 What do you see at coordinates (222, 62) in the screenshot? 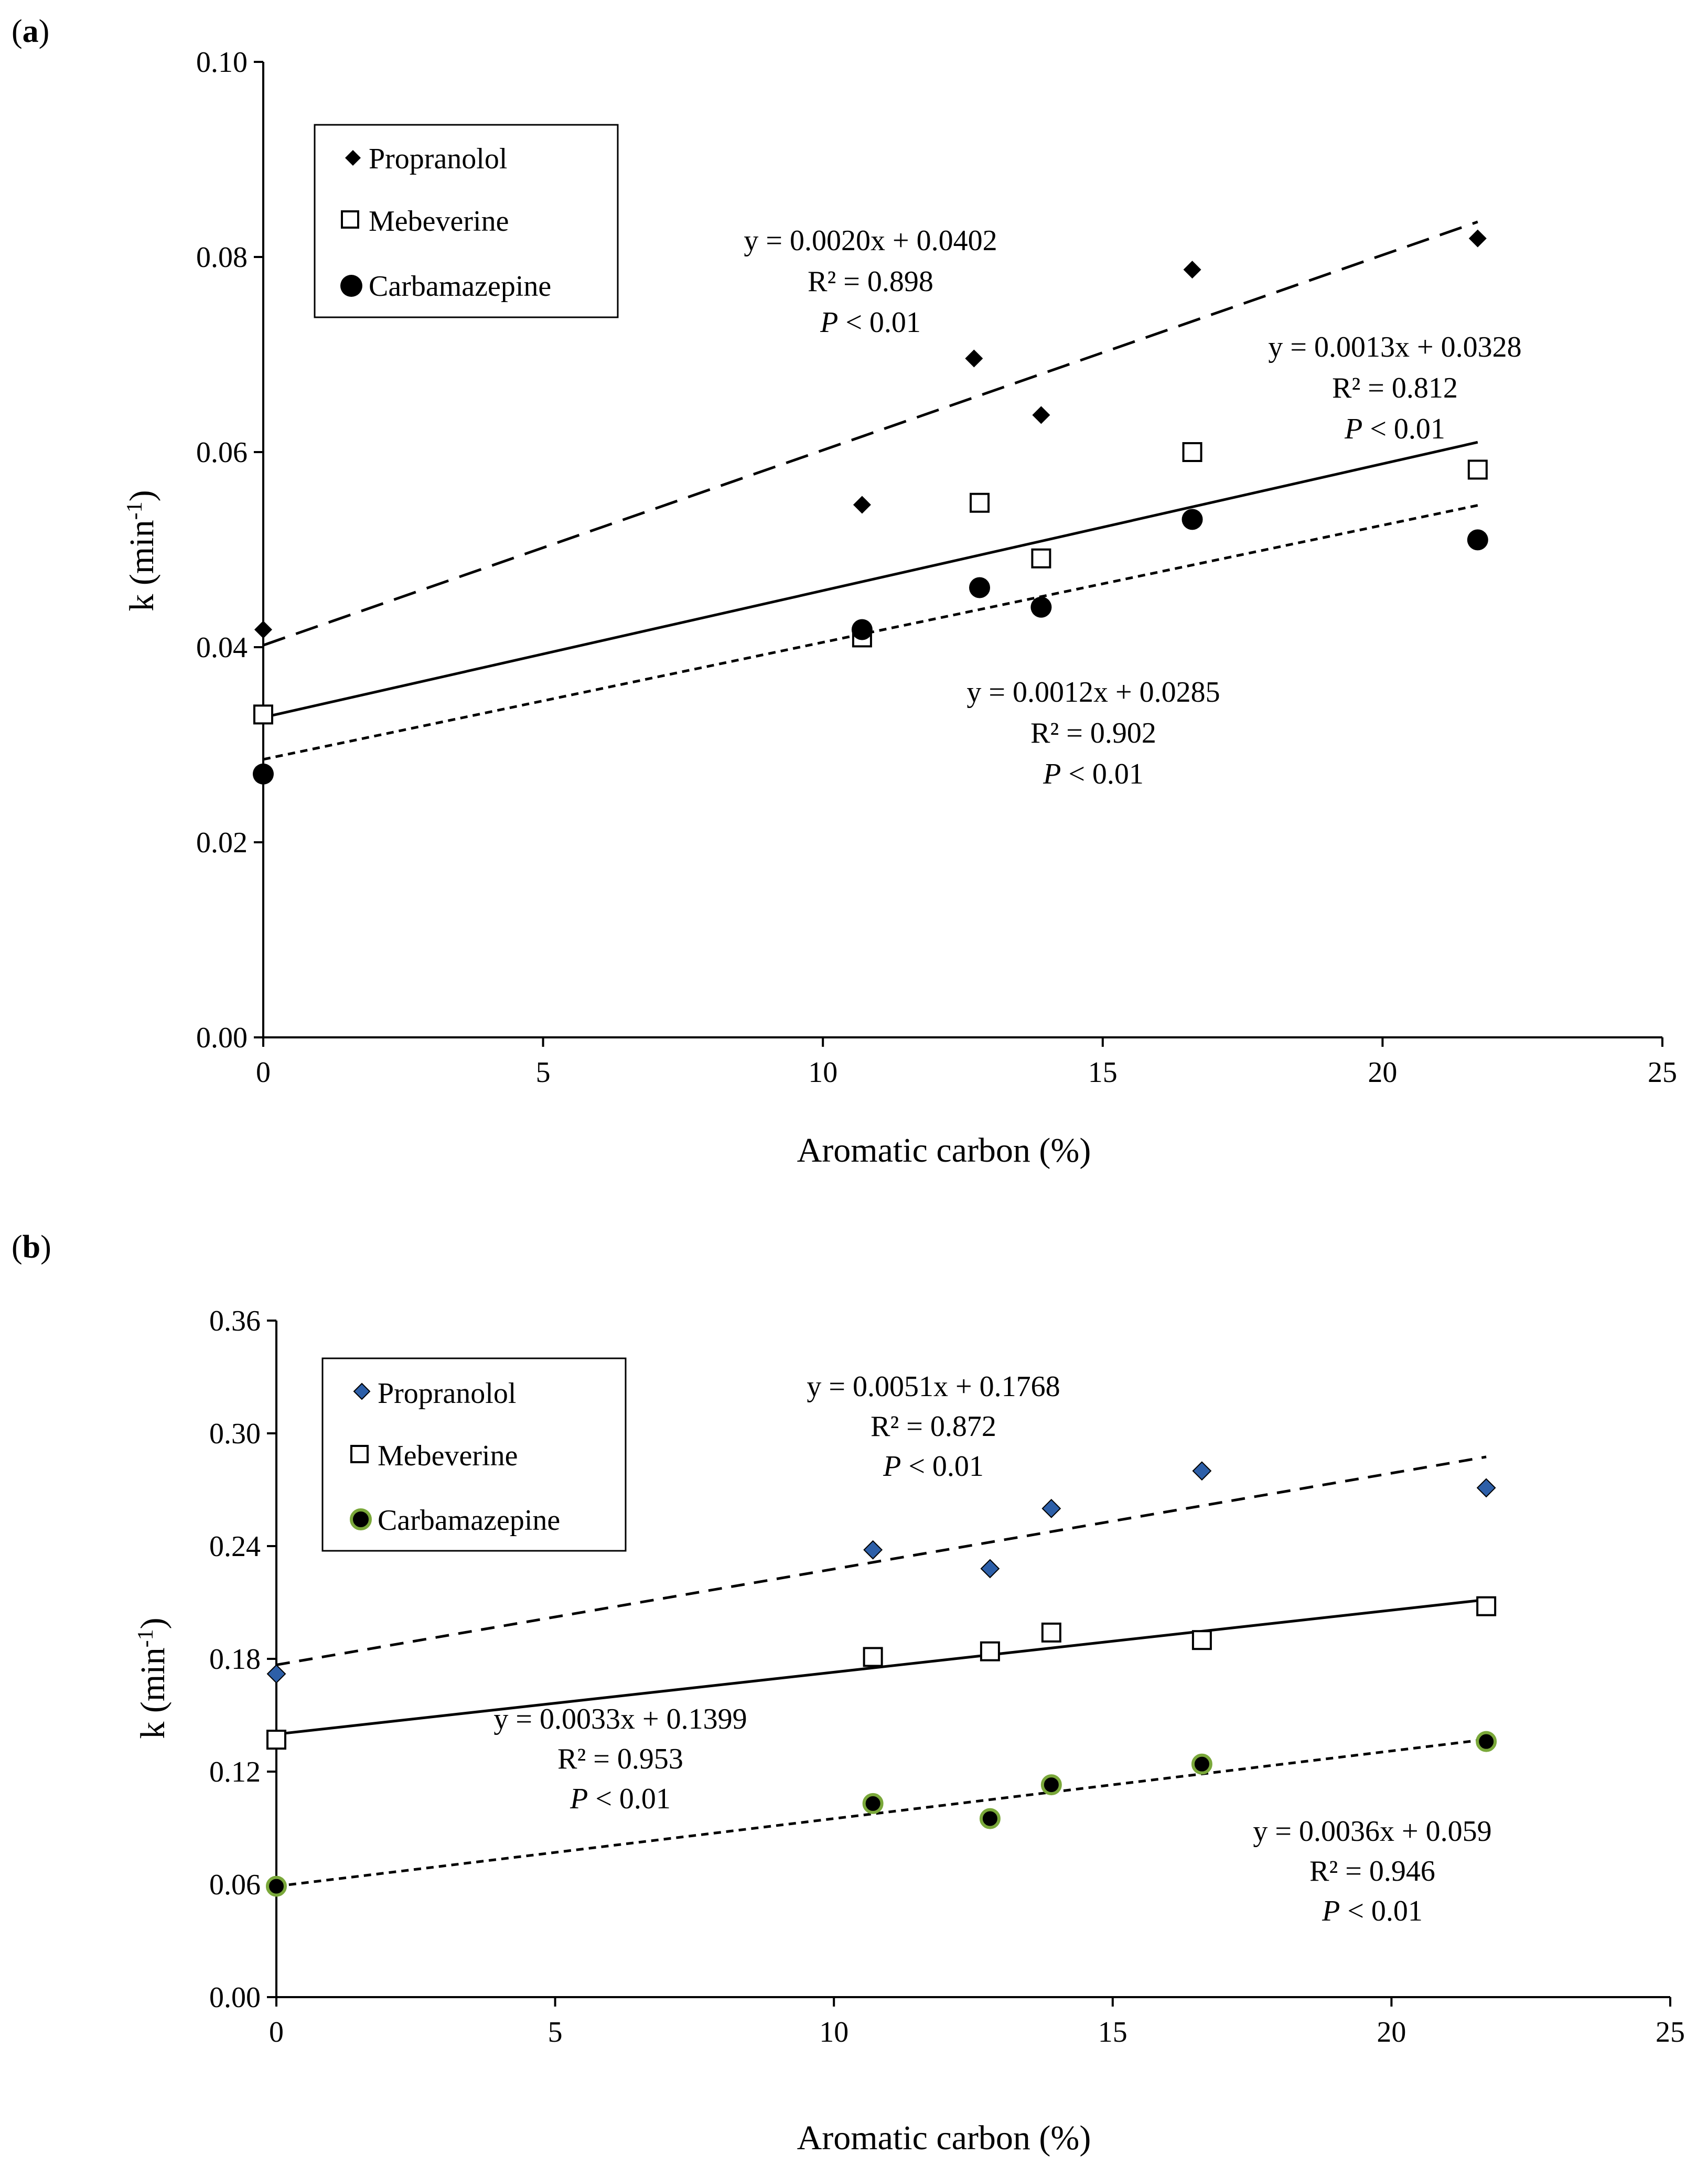
I see `y-tick-label: 0.10` at bounding box center [222, 62].